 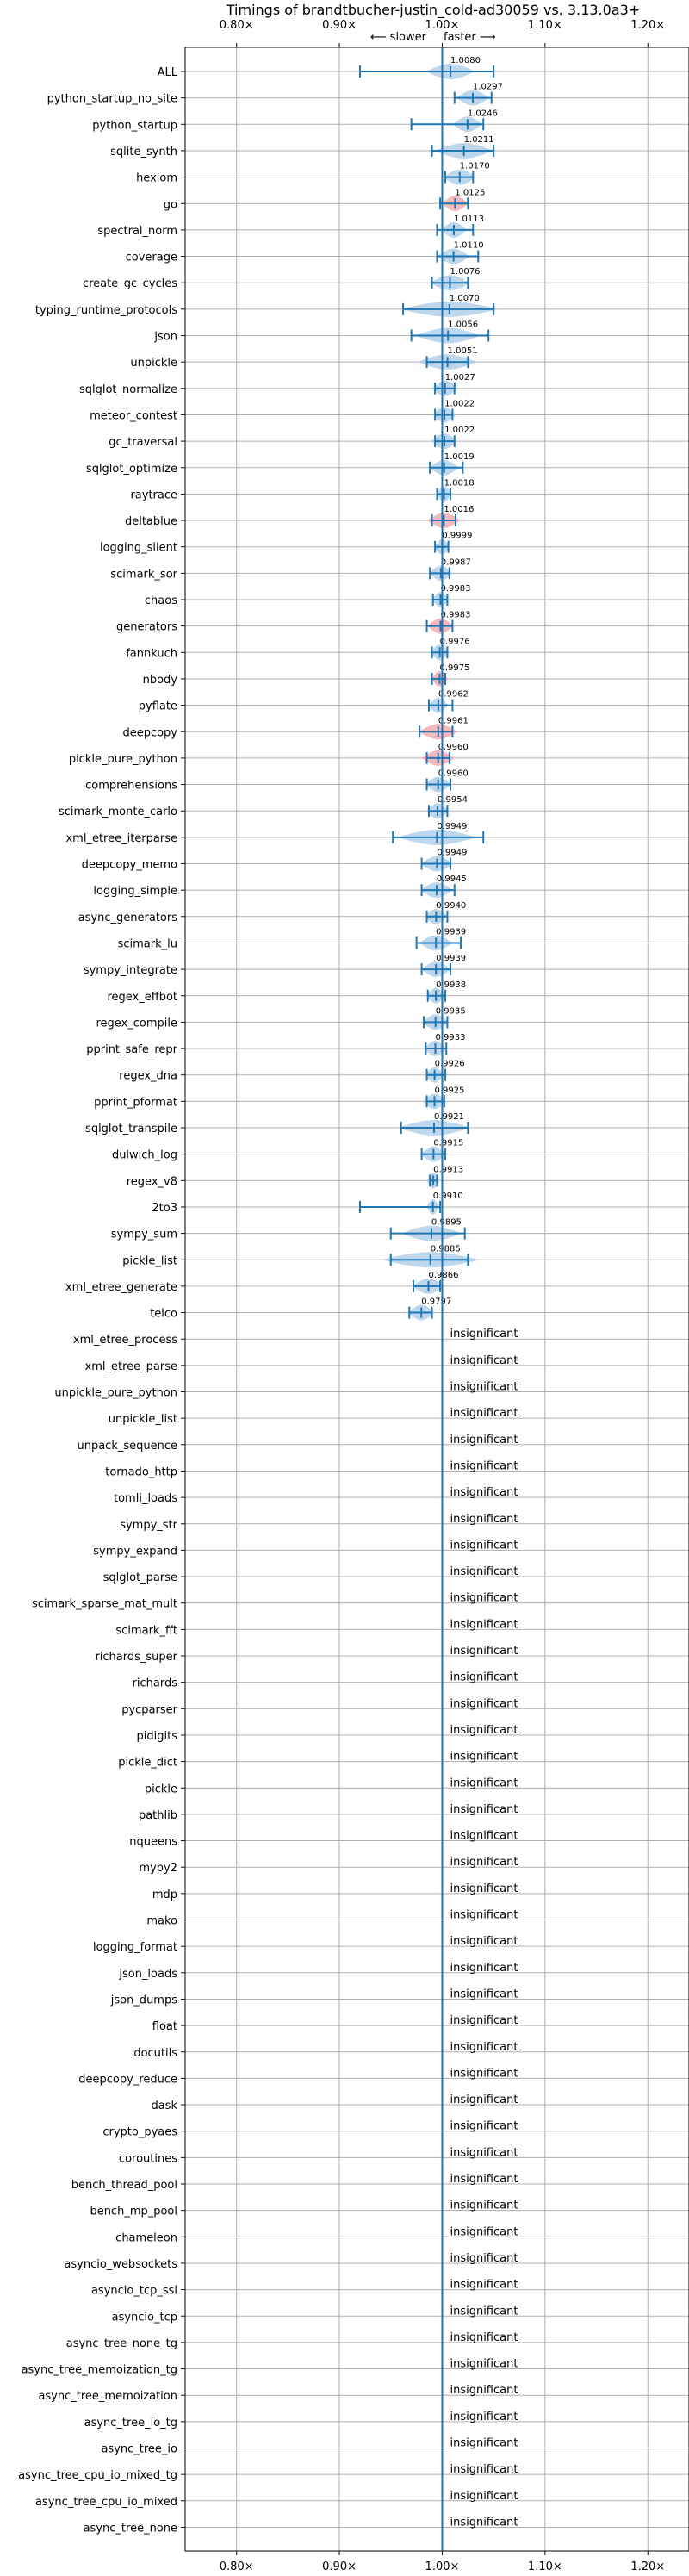 What do you see at coordinates (148, 1525) in the screenshot?
I see `y-tick-label: sympy_str` at bounding box center [148, 1525].